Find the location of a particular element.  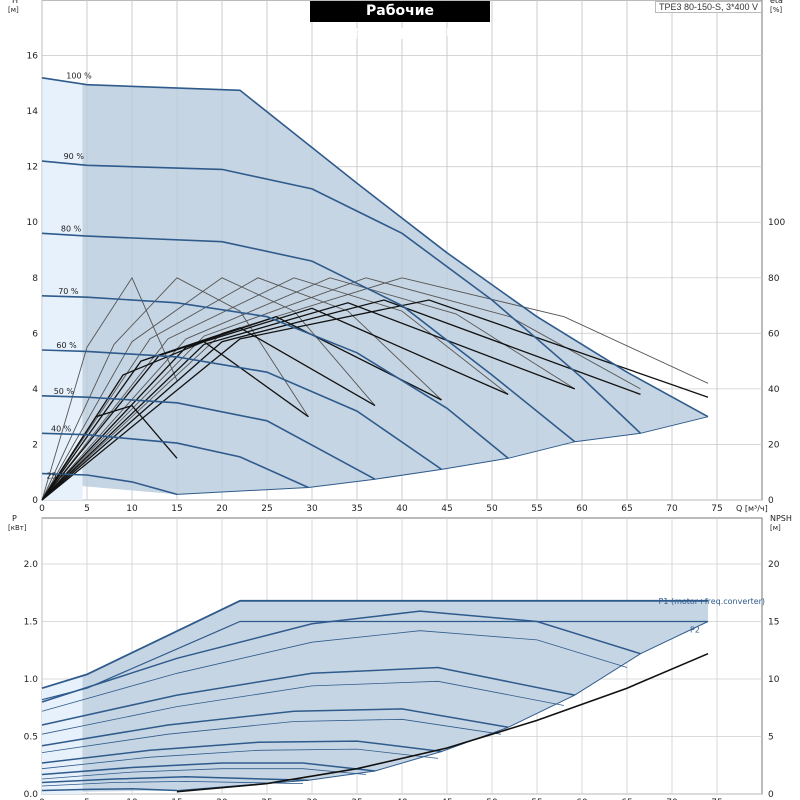

speed-percent-label: 100 % is located at coordinates (79, 76).